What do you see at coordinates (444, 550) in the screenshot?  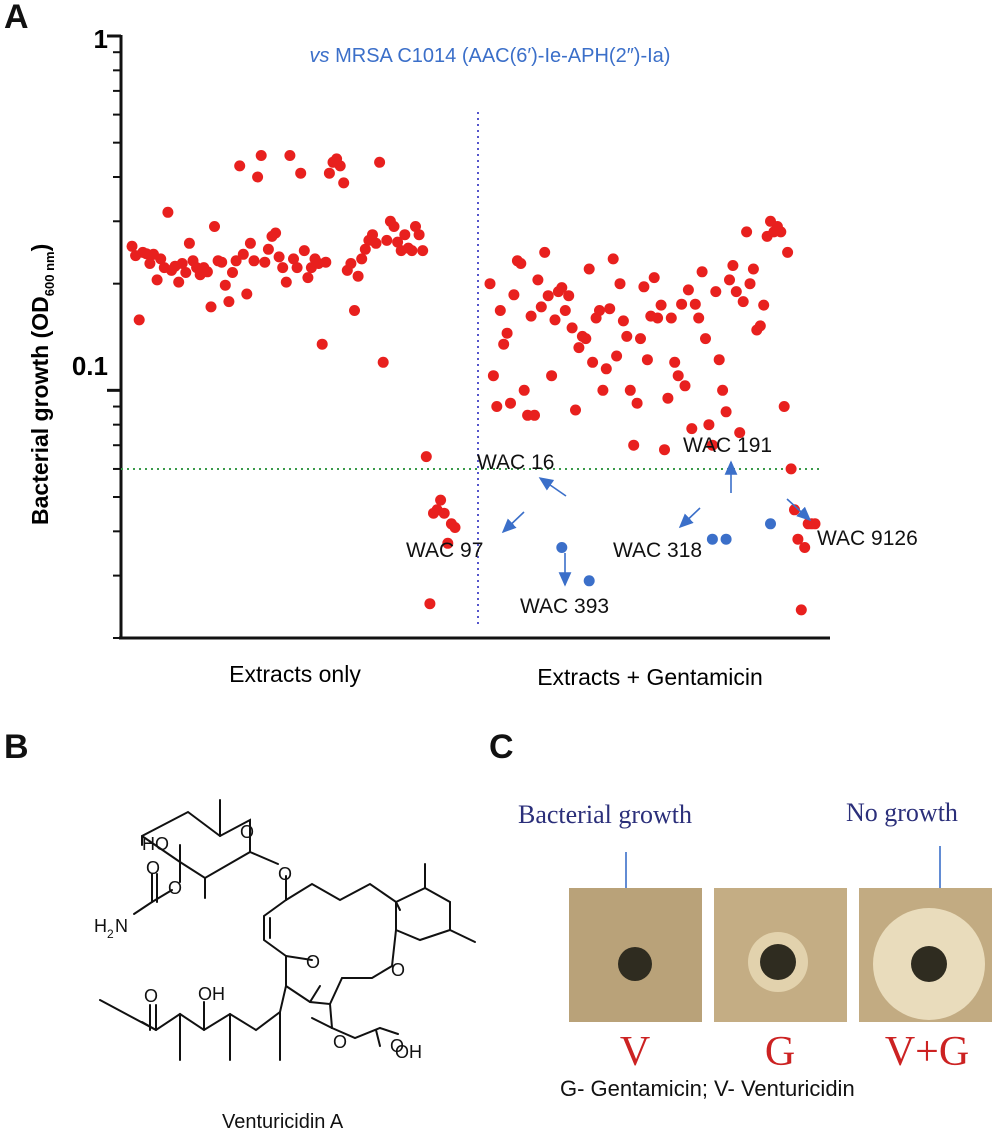 I see `annotation-wac97: WAC 97` at bounding box center [444, 550].